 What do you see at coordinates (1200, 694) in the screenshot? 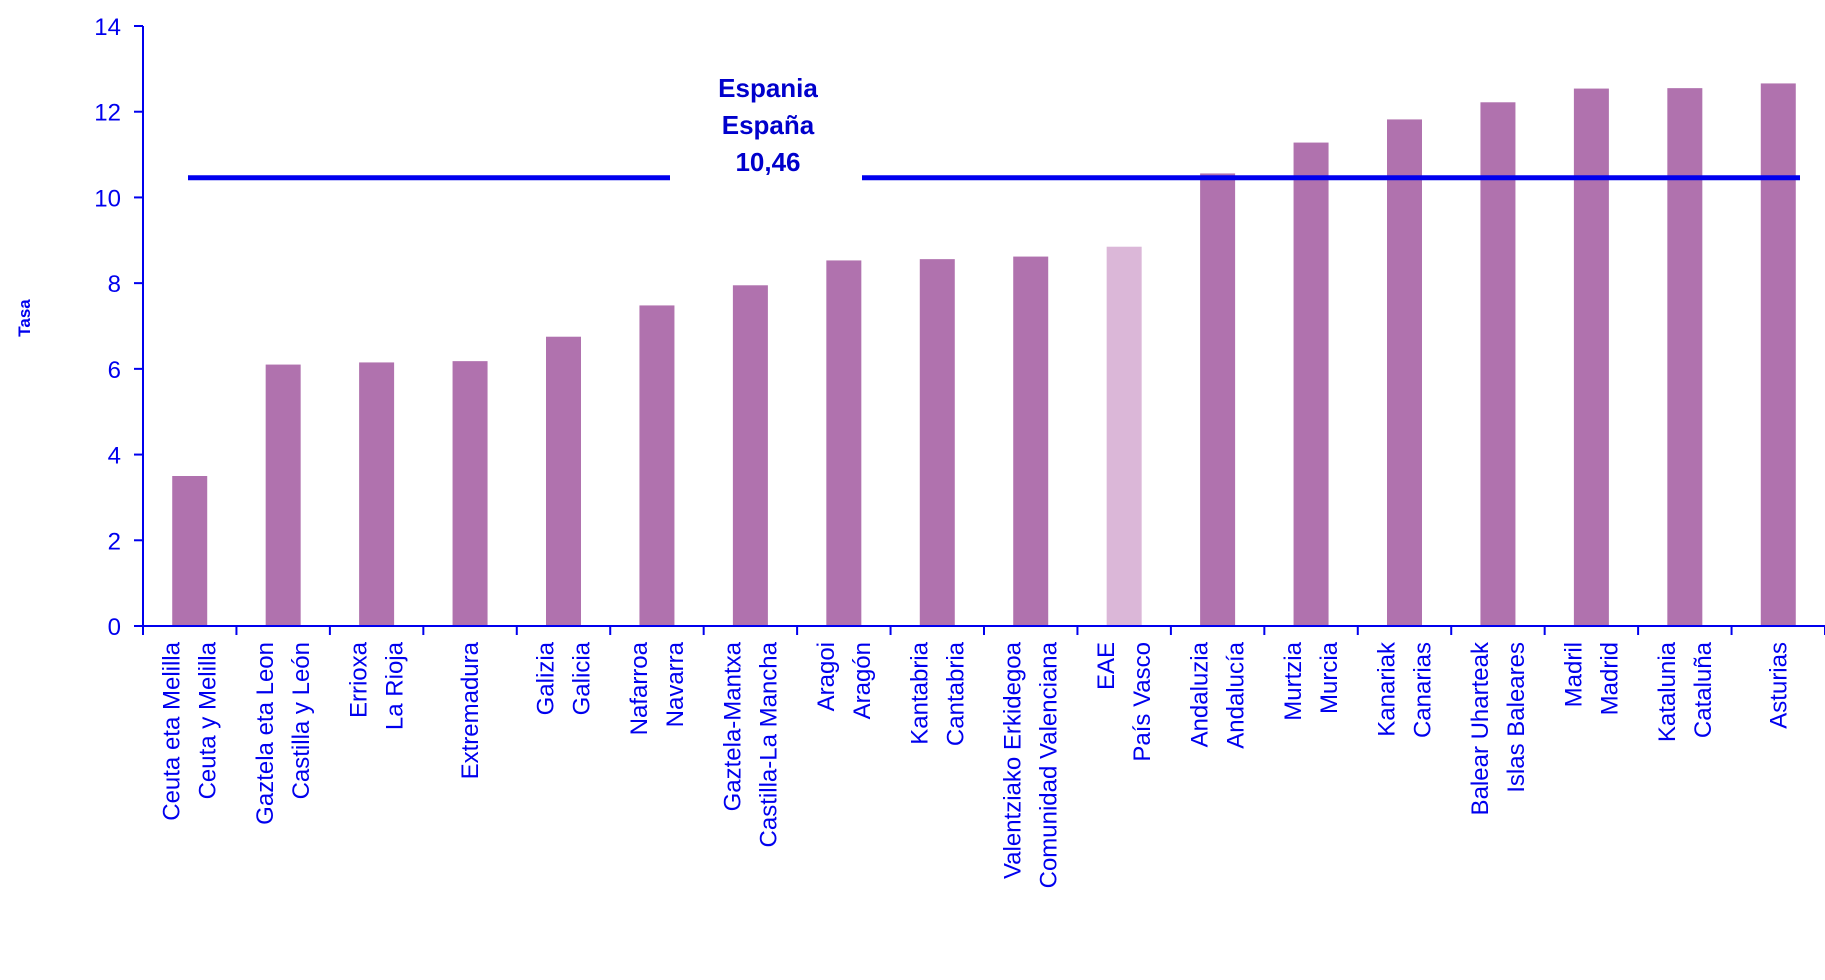
I see `category-label: Andaluzia` at bounding box center [1200, 694].